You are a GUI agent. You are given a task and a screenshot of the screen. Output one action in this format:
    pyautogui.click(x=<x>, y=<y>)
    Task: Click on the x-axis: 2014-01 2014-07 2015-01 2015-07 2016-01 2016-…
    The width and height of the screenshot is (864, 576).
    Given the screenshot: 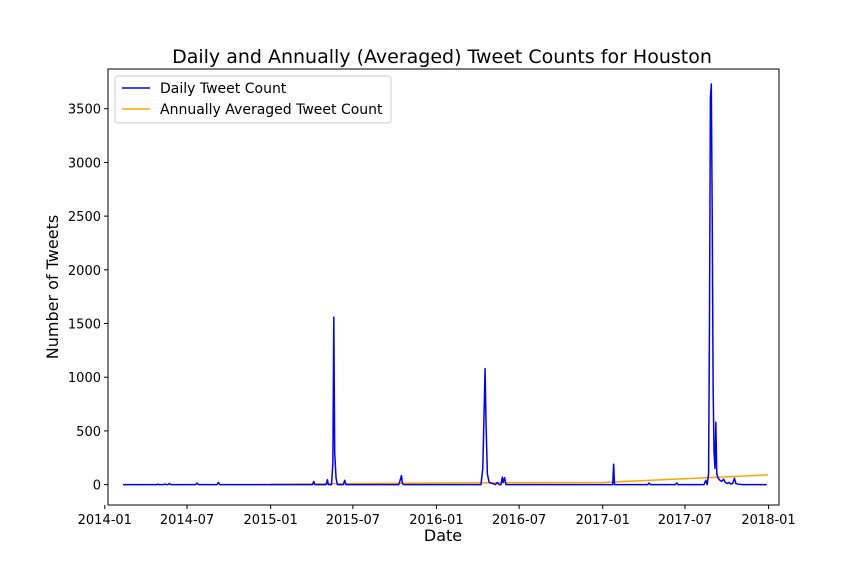 What is the action you would take?
    pyautogui.click(x=437, y=516)
    